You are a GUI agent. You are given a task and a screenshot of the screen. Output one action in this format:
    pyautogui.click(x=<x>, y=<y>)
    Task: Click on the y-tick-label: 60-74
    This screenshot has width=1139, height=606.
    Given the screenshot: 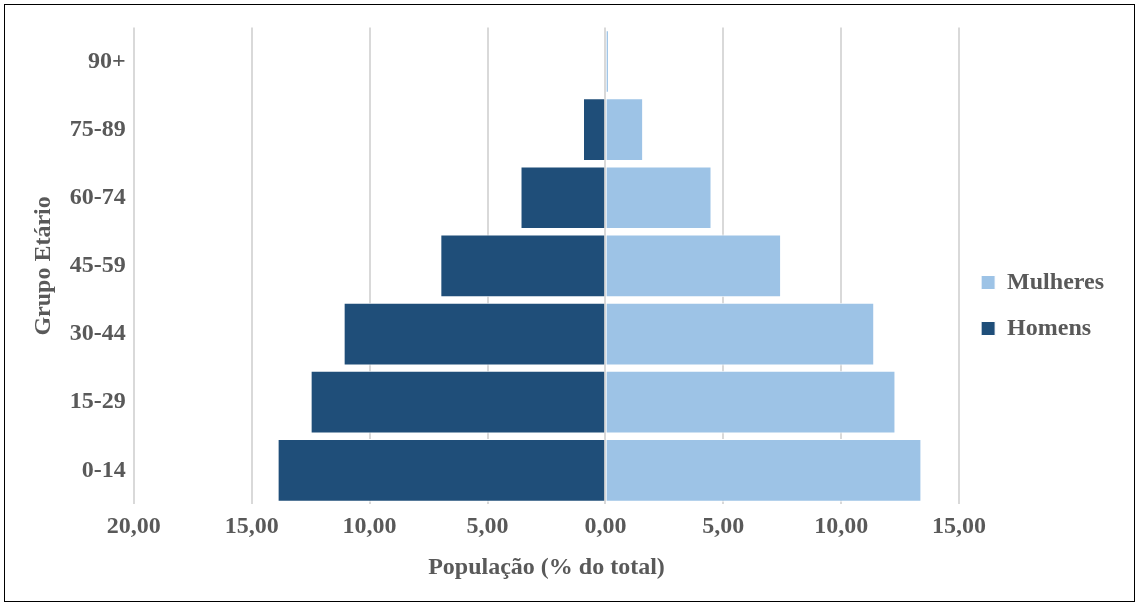 What is the action you would take?
    pyautogui.click(x=97, y=195)
    